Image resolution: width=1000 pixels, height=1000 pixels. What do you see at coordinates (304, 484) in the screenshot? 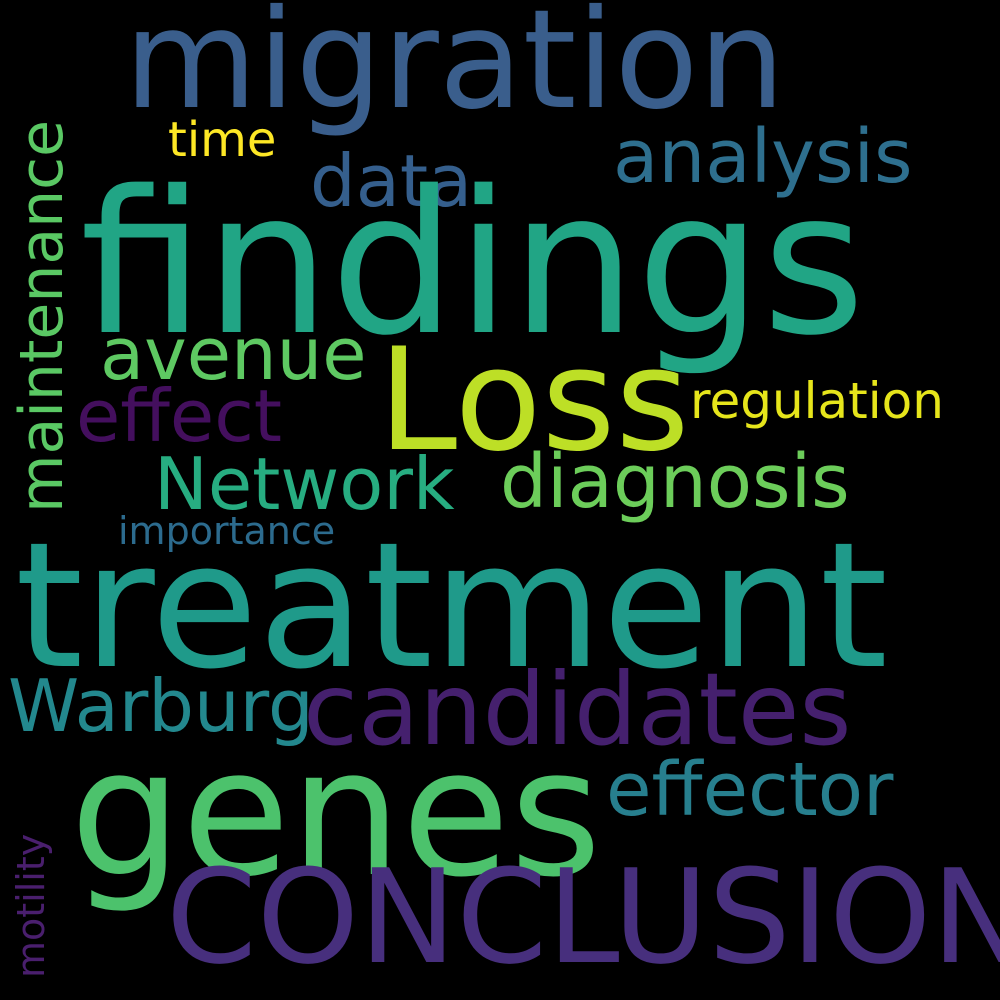
I see `word-network: Network` at bounding box center [304, 484].